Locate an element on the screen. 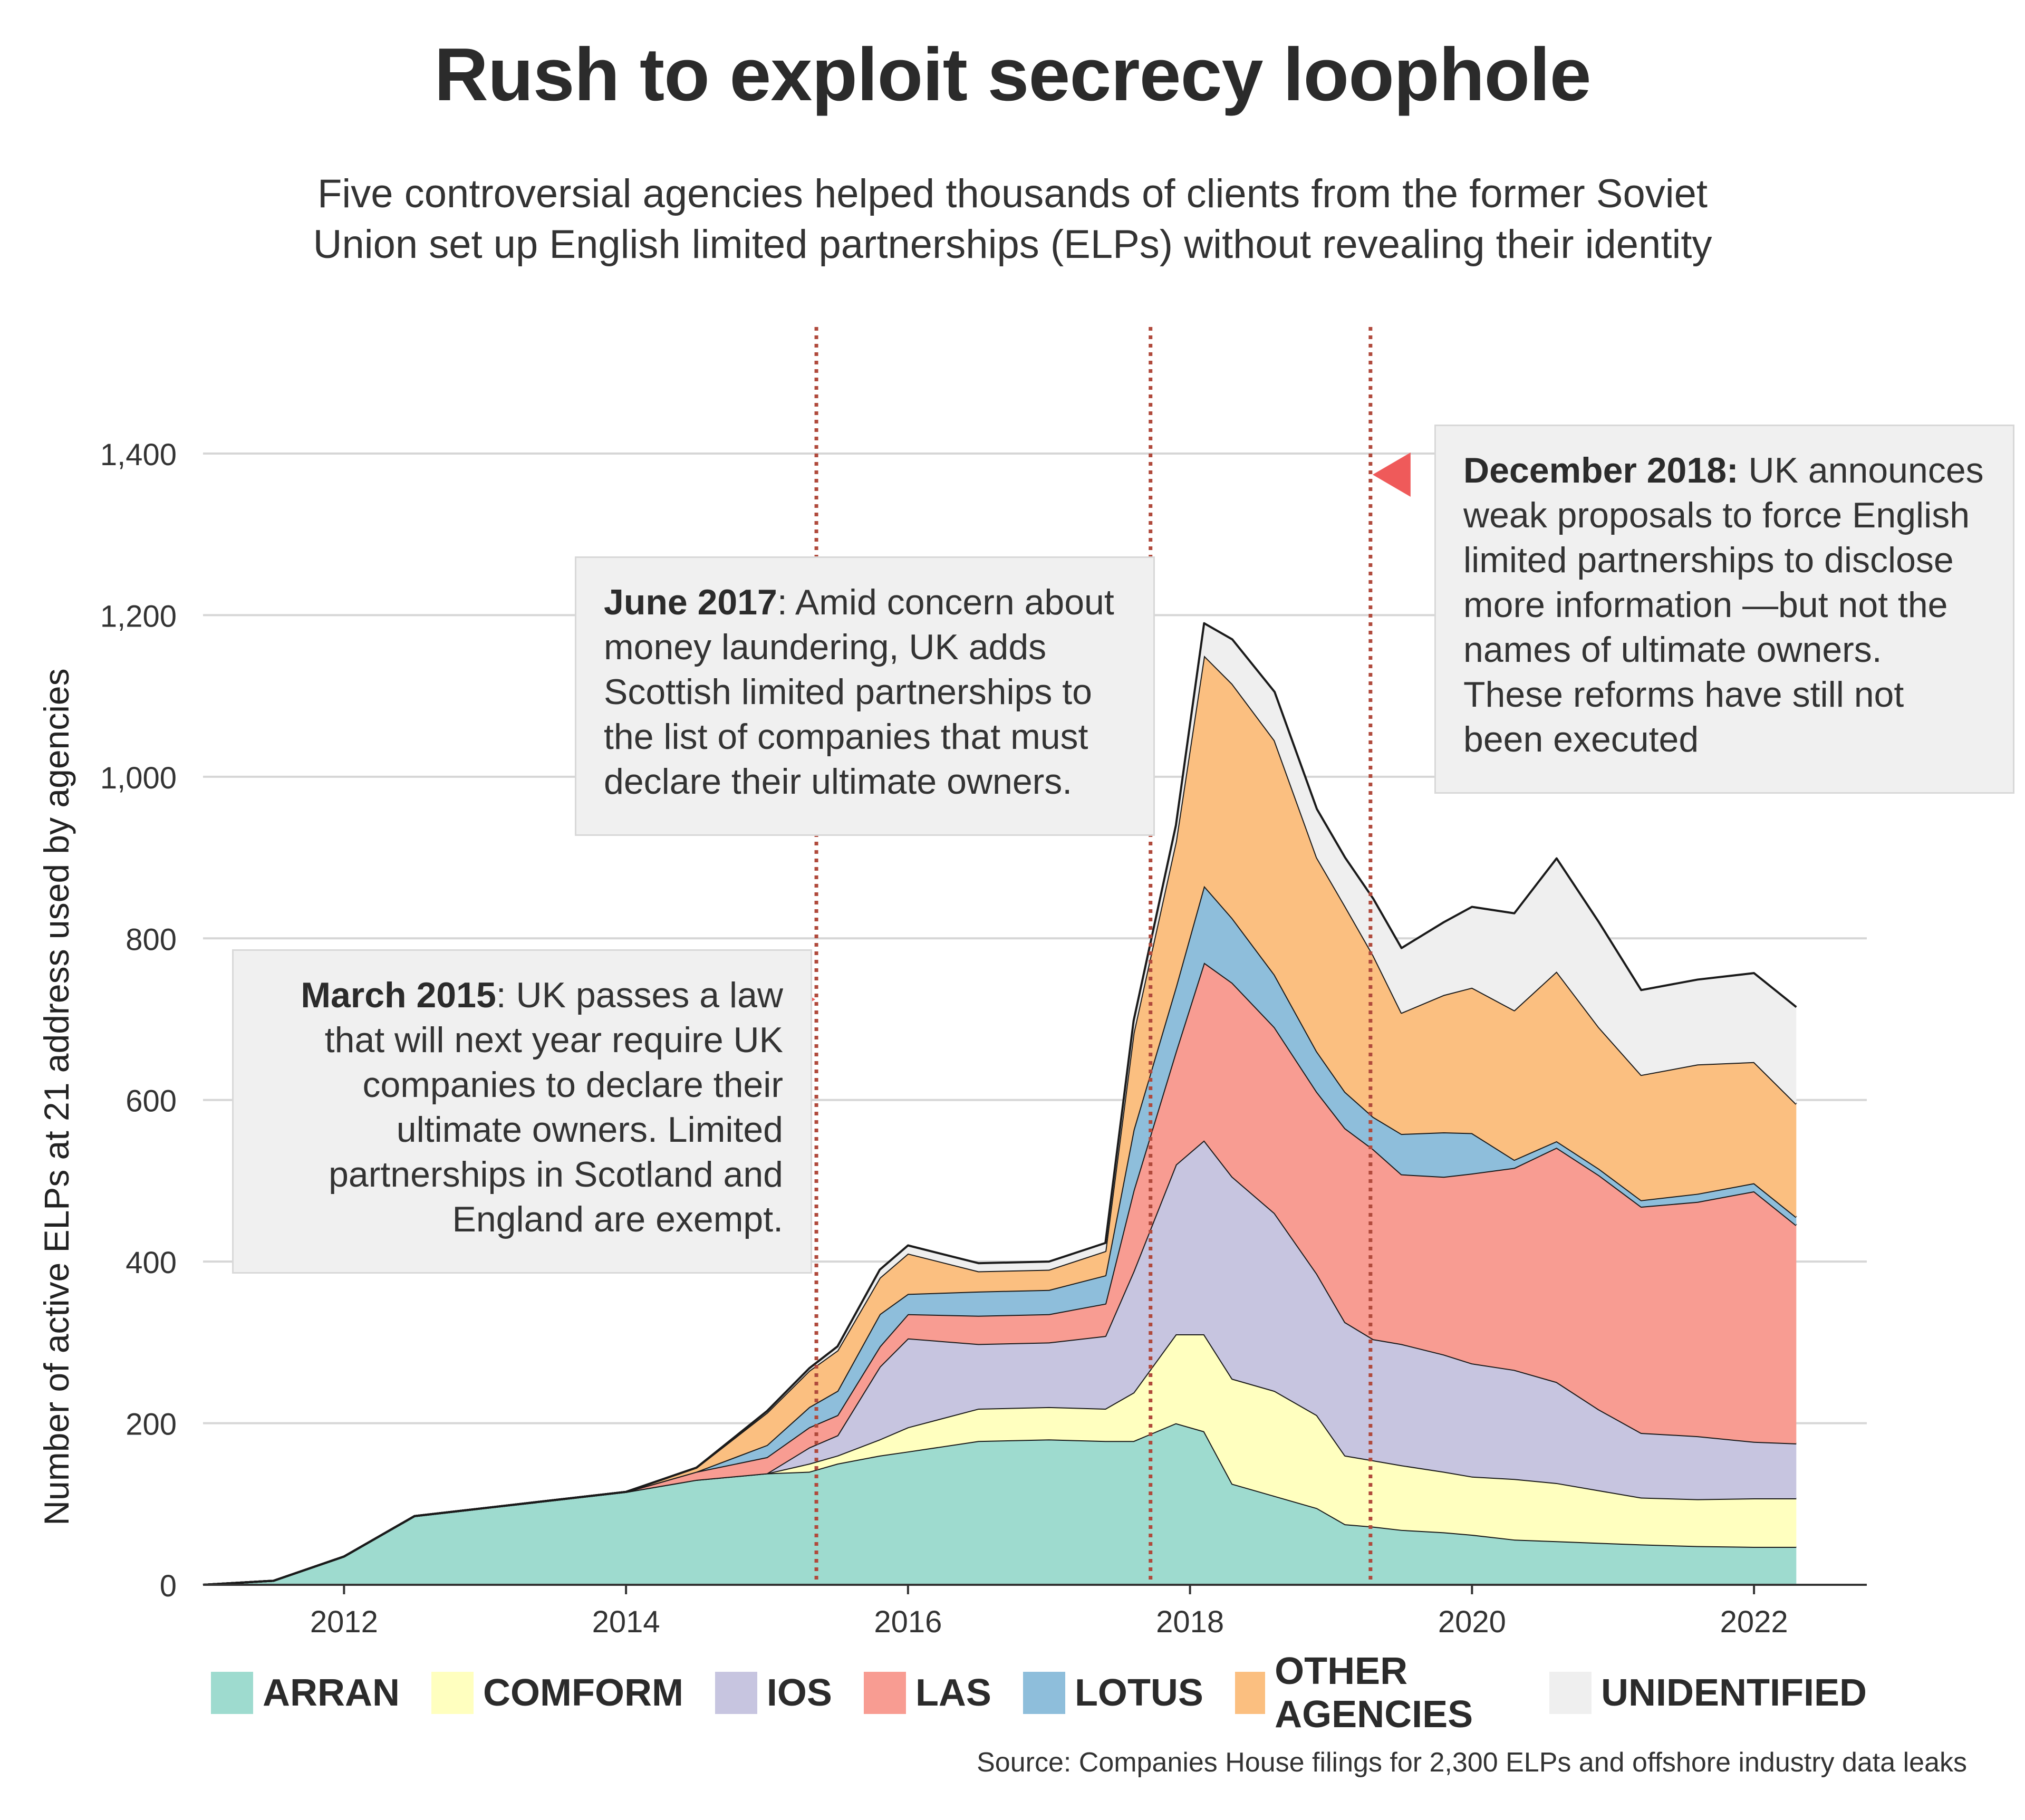 The image size is (2025, 1820). x-tick-label: 2016 is located at coordinates (908, 1622).